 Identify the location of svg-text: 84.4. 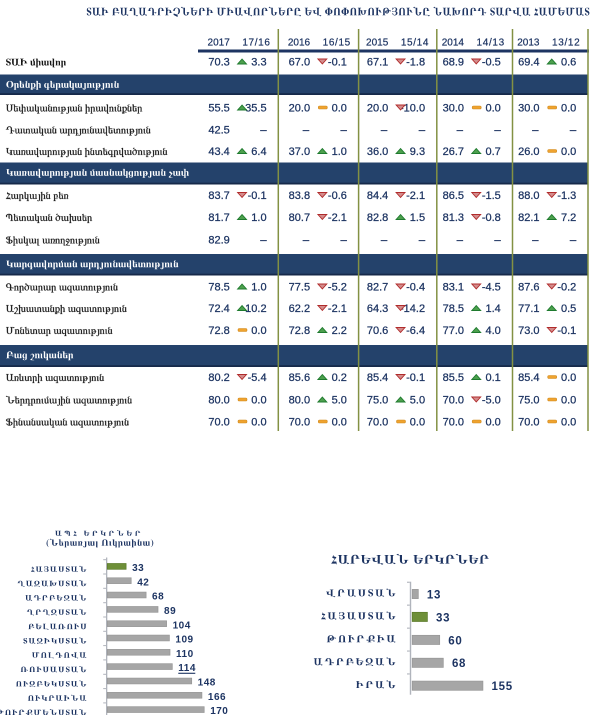
(377, 196).